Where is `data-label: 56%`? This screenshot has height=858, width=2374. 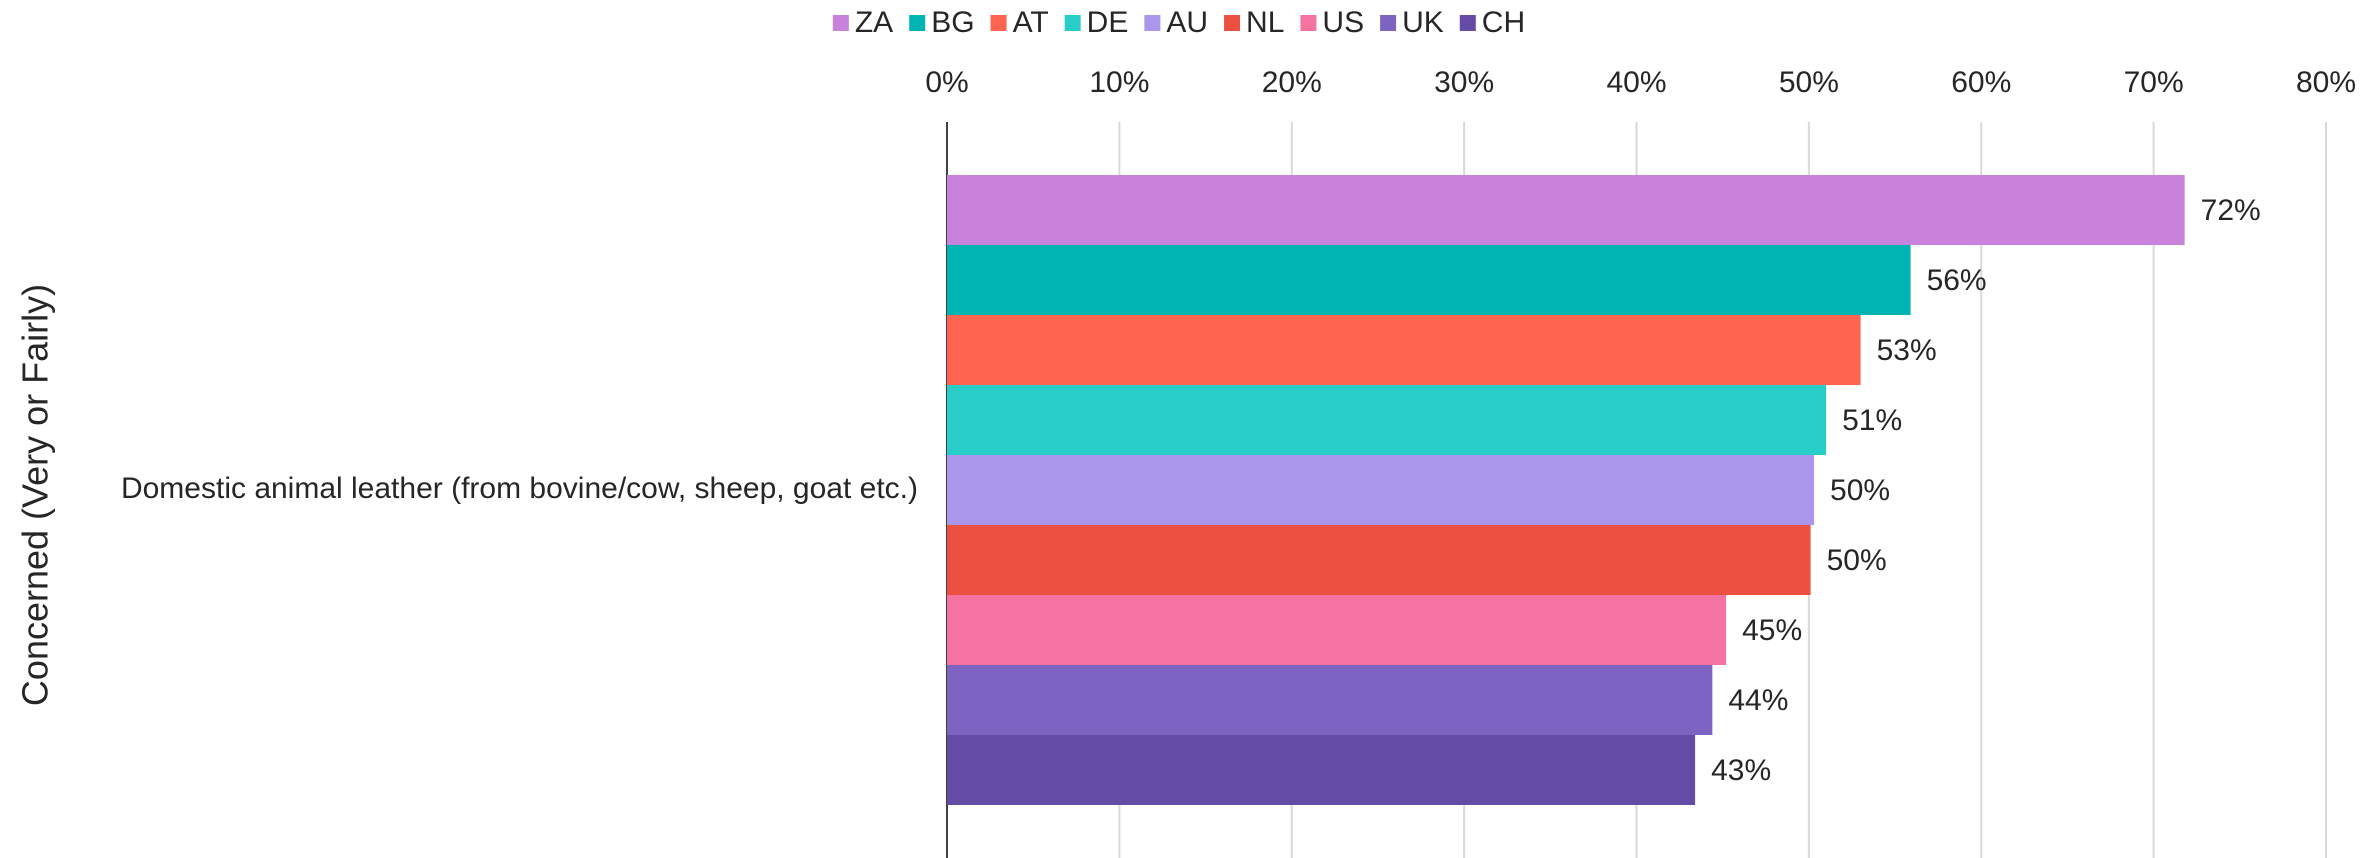 data-label: 56% is located at coordinates (1957, 280).